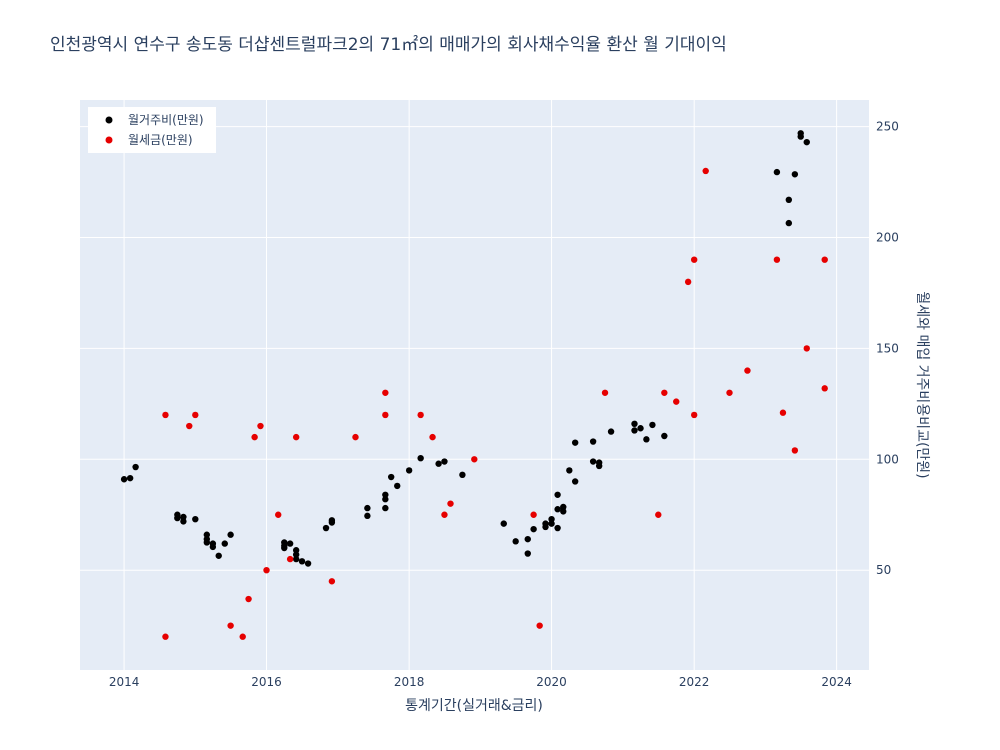 The width and height of the screenshot is (1000, 750). Describe the element at coordinates (160, 140) in the screenshot. I see `legend-label-series-1: 월세금(만원)` at that location.